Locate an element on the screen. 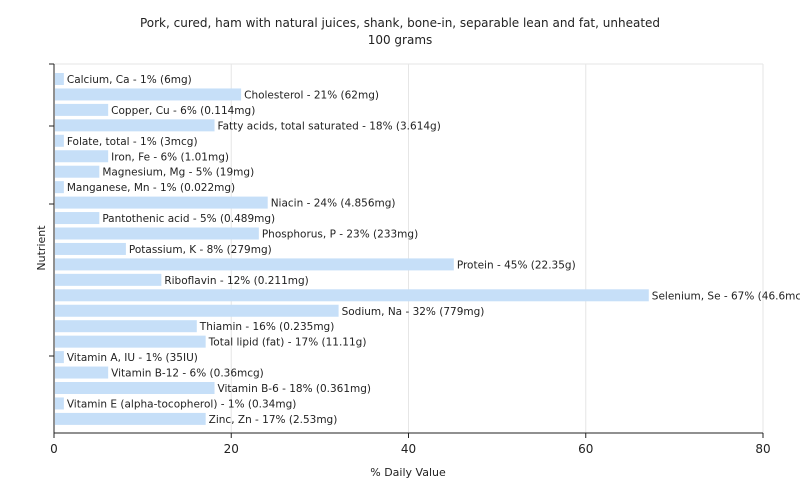 This screenshot has width=800, height=500. x-tick-label: 0 is located at coordinates (54, 449).